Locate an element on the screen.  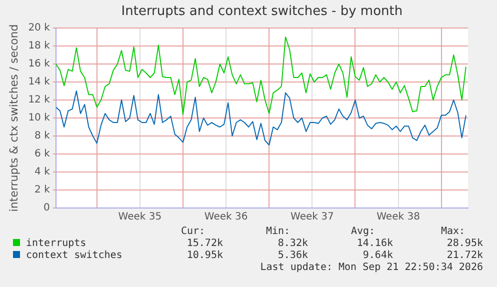
y-tick-label: 14 k is located at coordinates (39, 82).